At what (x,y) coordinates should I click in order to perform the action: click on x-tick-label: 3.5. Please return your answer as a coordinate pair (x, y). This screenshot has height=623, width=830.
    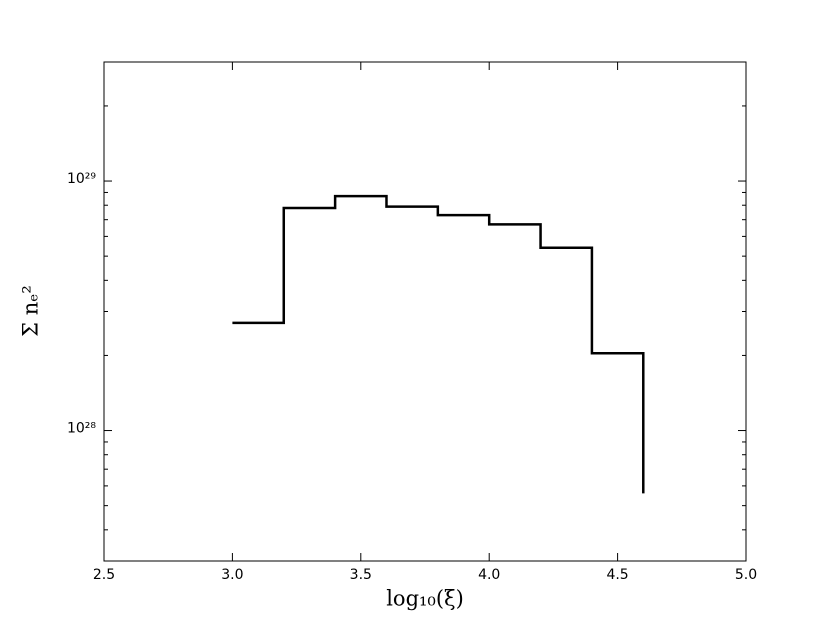
    Looking at the image, I should click on (361, 575).